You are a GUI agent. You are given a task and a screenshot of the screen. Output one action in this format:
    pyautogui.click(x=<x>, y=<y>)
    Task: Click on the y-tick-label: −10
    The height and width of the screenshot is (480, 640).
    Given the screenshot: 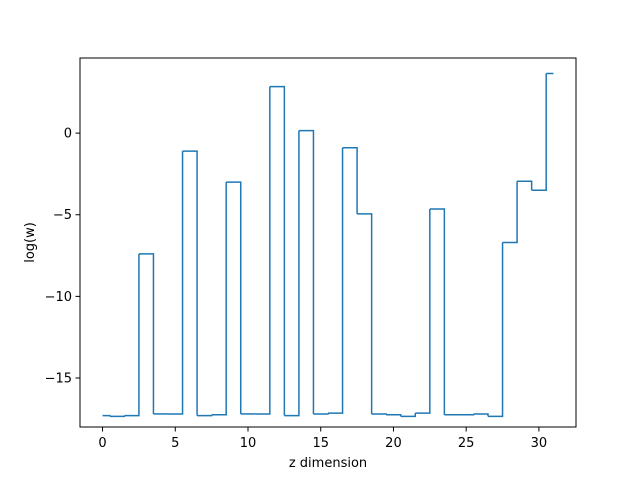 What is the action you would take?
    pyautogui.click(x=58, y=297)
    